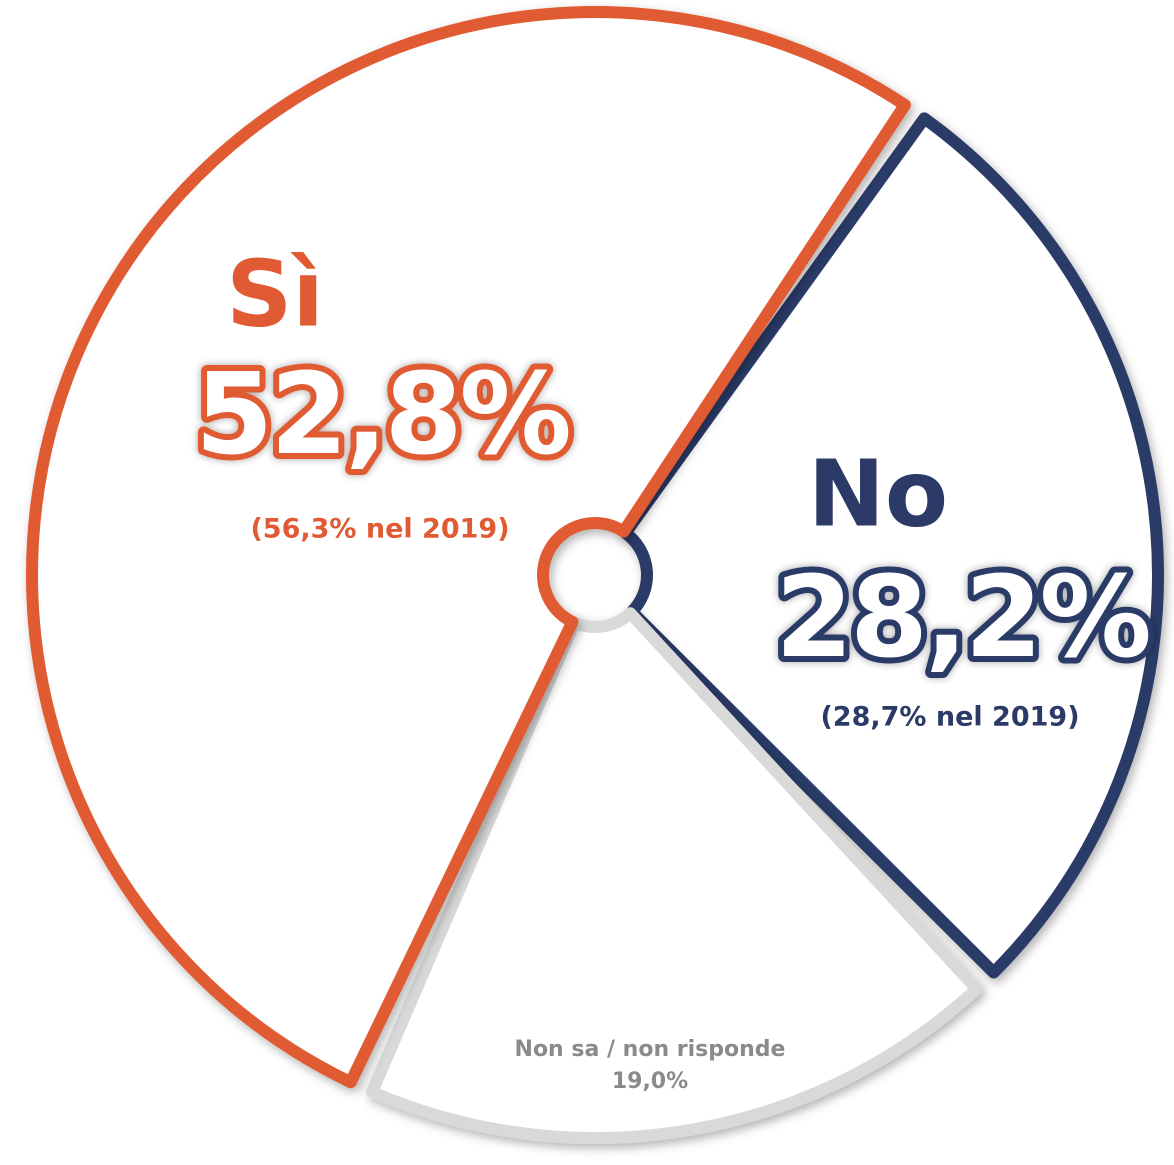 The image size is (1174, 1165). Describe the element at coordinates (650, 1049) in the screenshot. I see `slice-label: Non sa / non risponde` at that location.